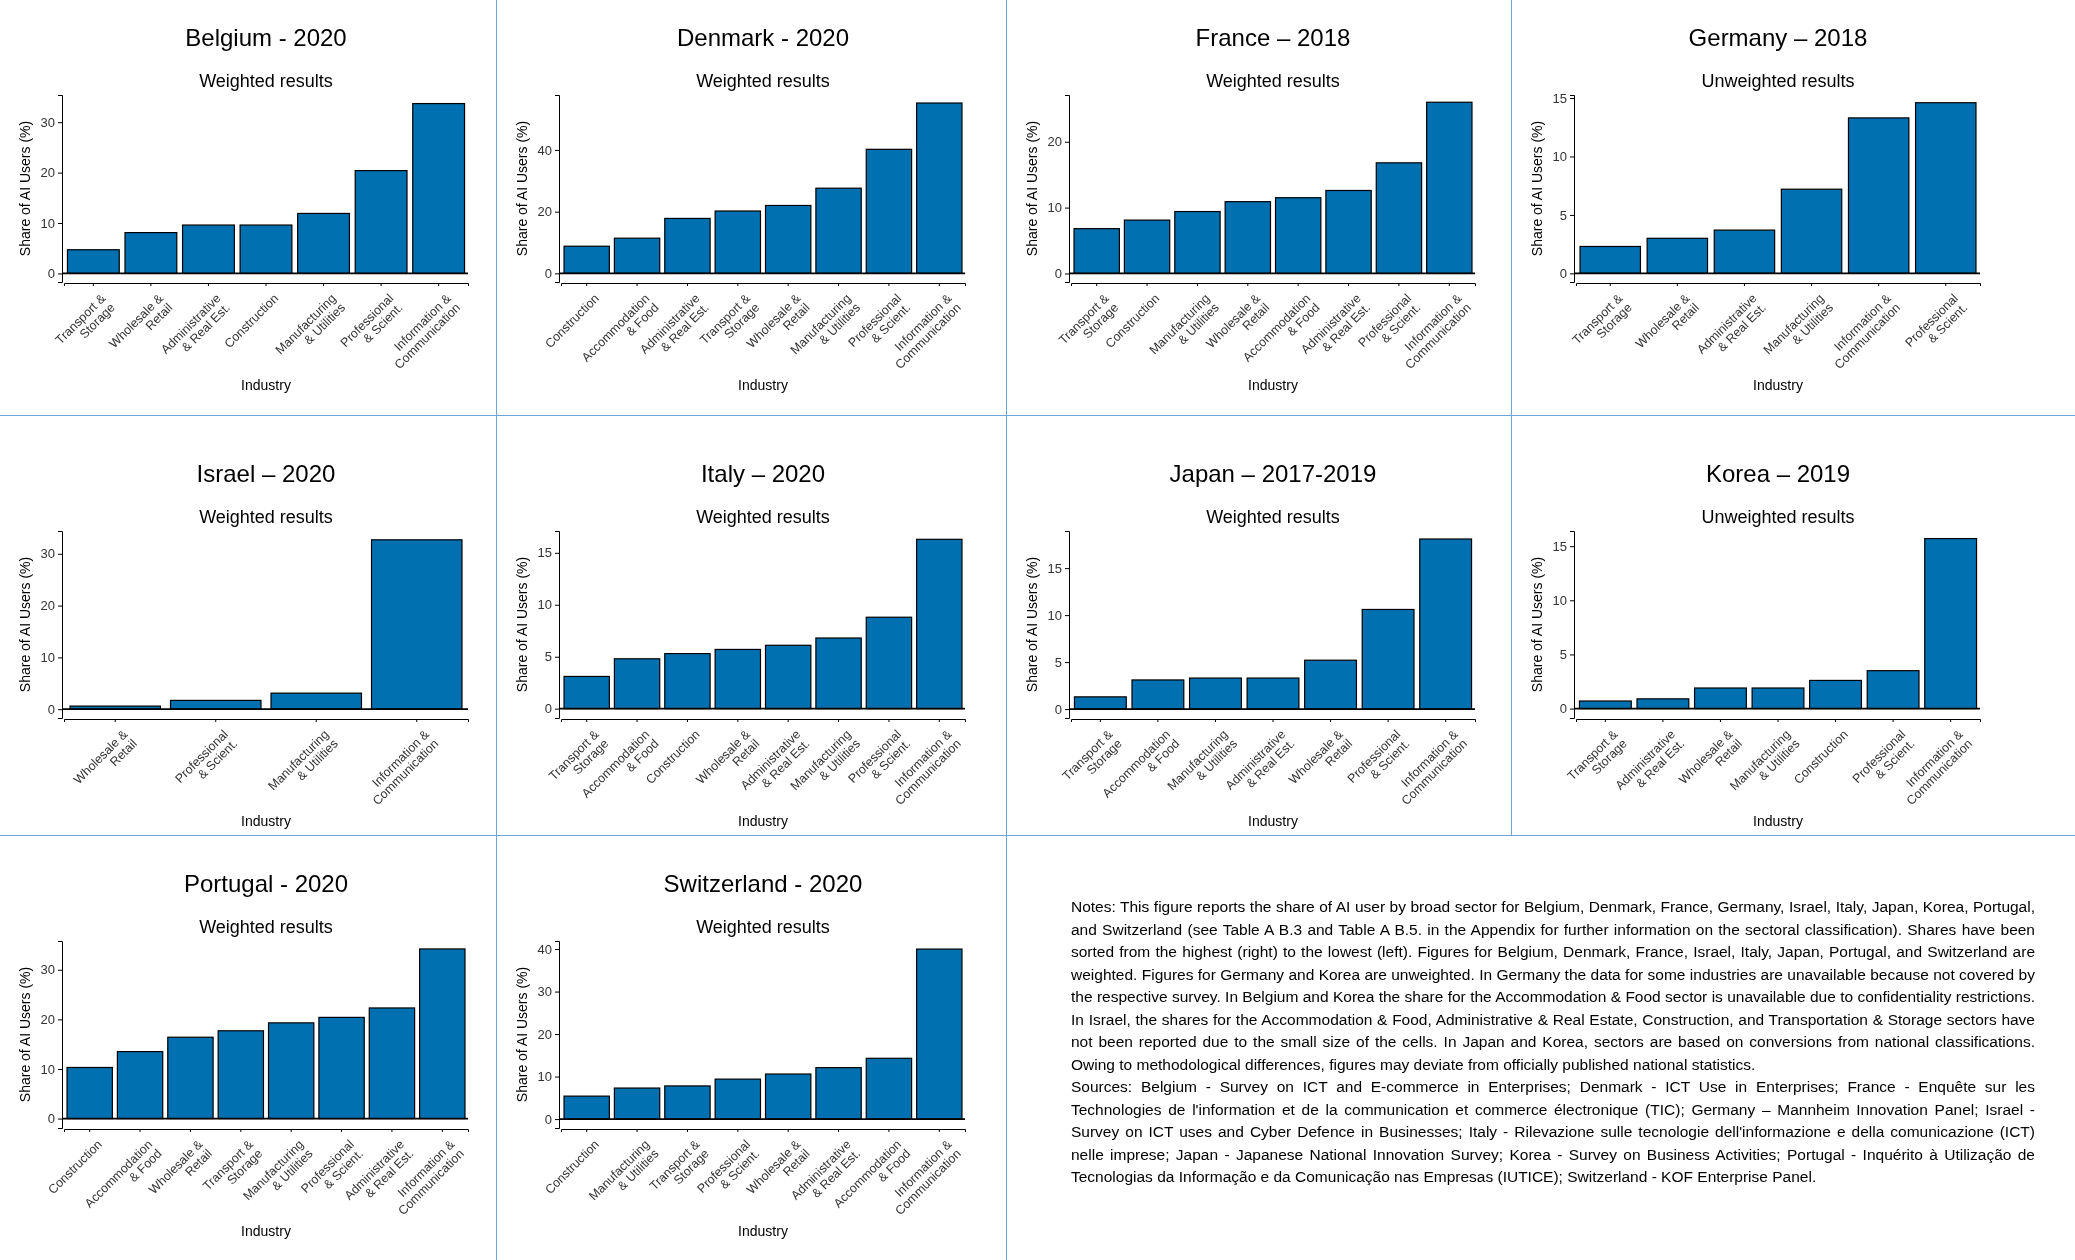 This screenshot has height=1260, width=2075. I want to click on chart-title: Portugal - 2020, so click(266, 883).